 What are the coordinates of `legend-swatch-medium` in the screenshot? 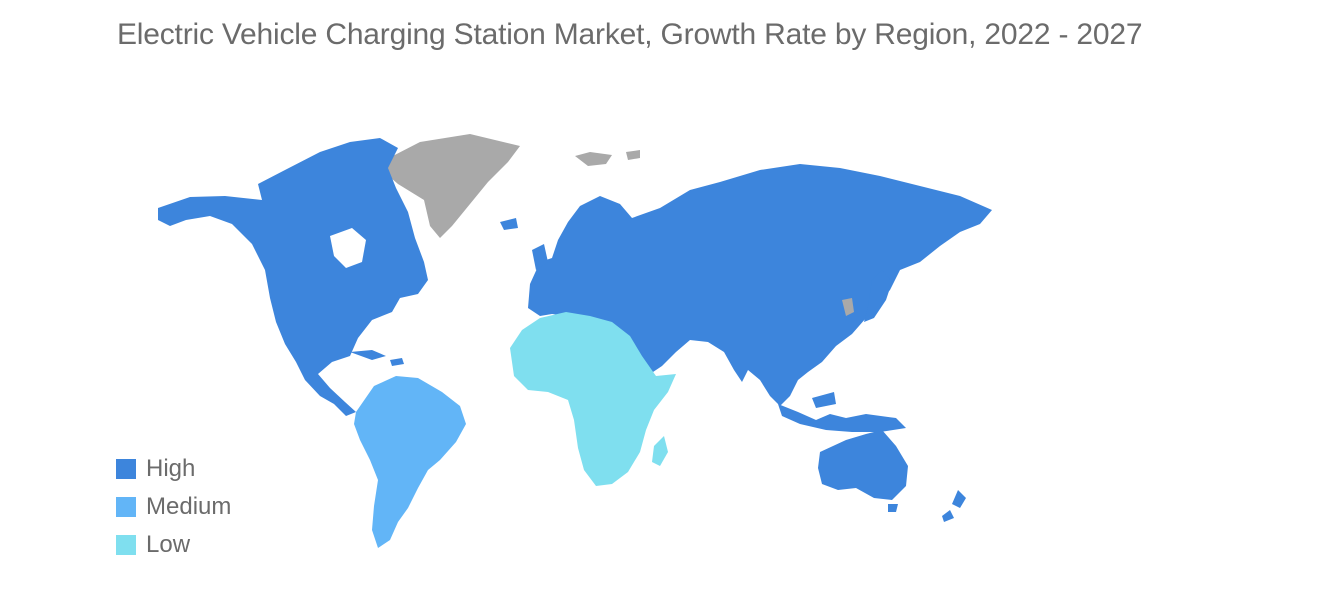 It's located at (126, 507).